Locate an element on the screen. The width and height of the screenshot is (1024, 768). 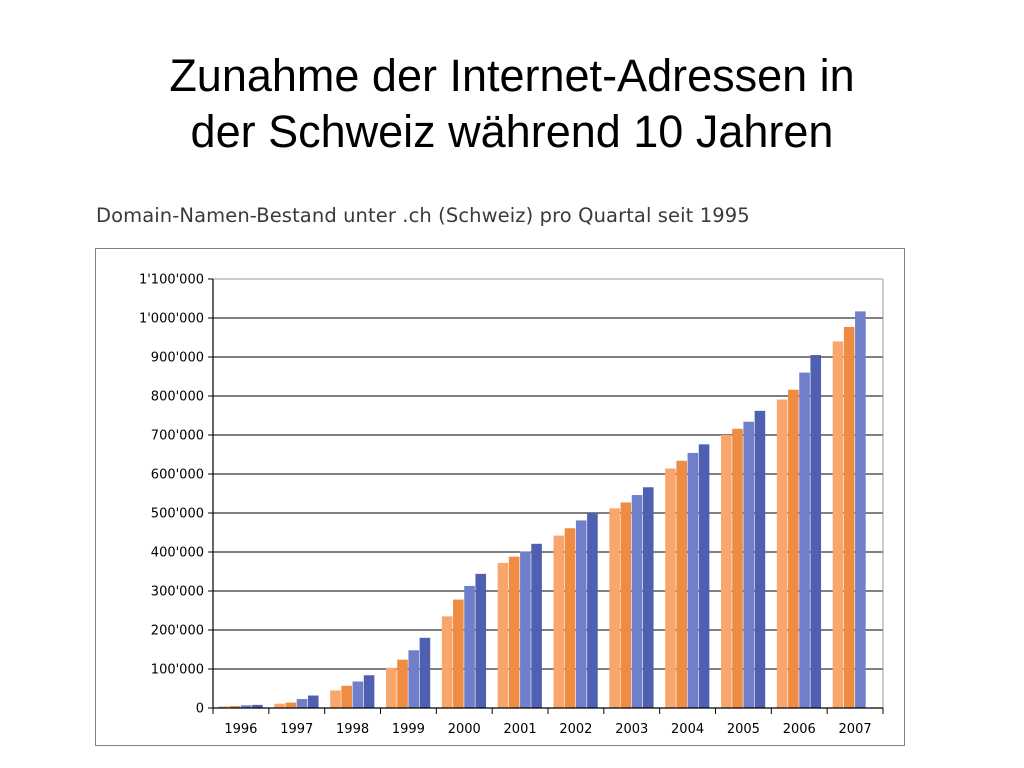
x-tick-label: 1999 is located at coordinates (408, 729).